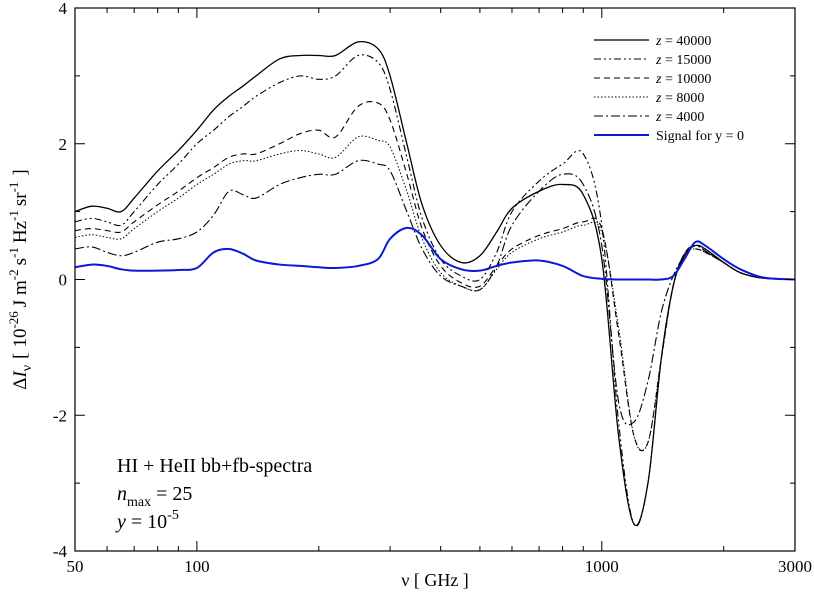 This screenshot has width=814, height=593. I want to click on legend-label-6: Signal for y = 0, so click(700, 136).